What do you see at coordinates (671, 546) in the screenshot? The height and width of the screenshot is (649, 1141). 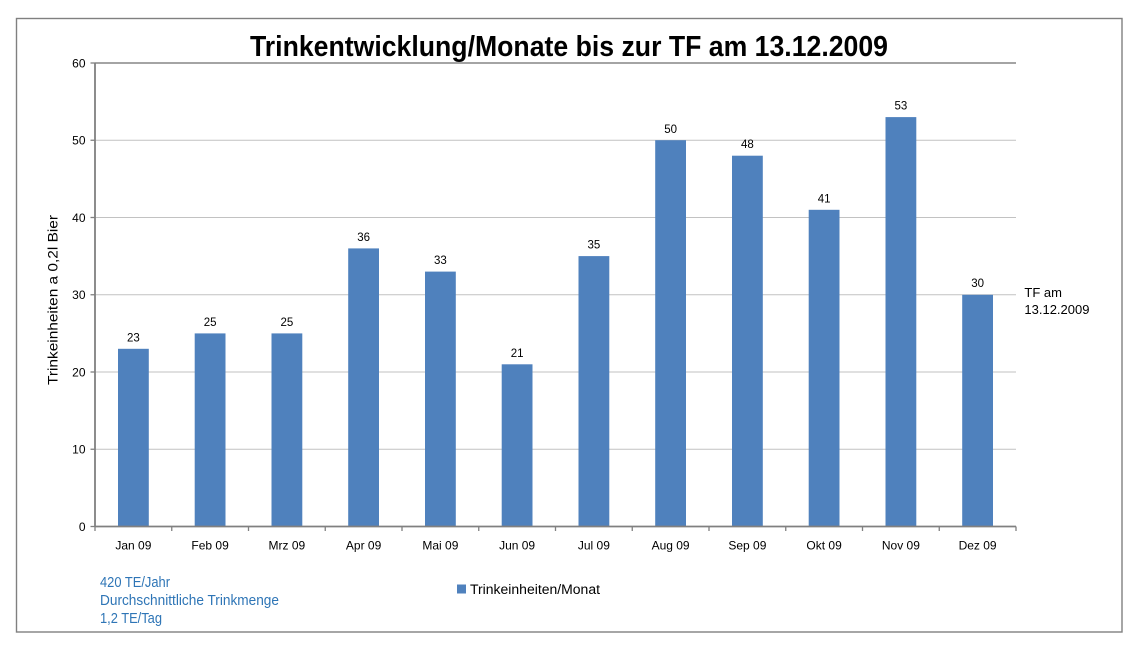 I see `svg-text: Aug 09` at bounding box center [671, 546].